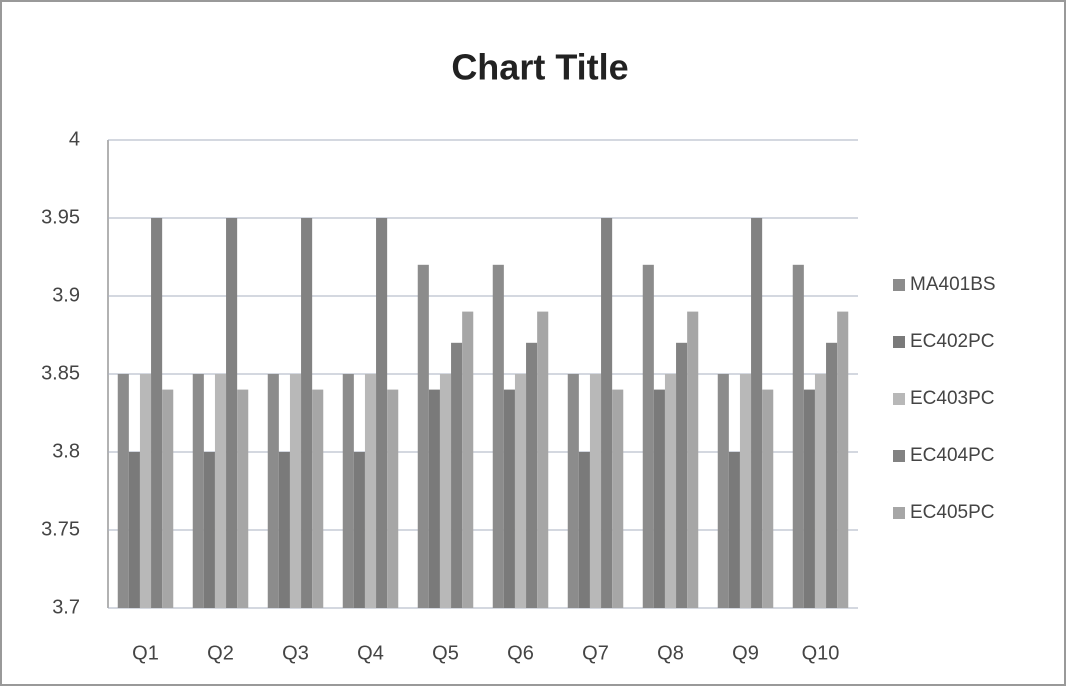 The width and height of the screenshot is (1066, 686). Describe the element at coordinates (445, 653) in the screenshot. I see `x-tick-label: Q5` at that location.